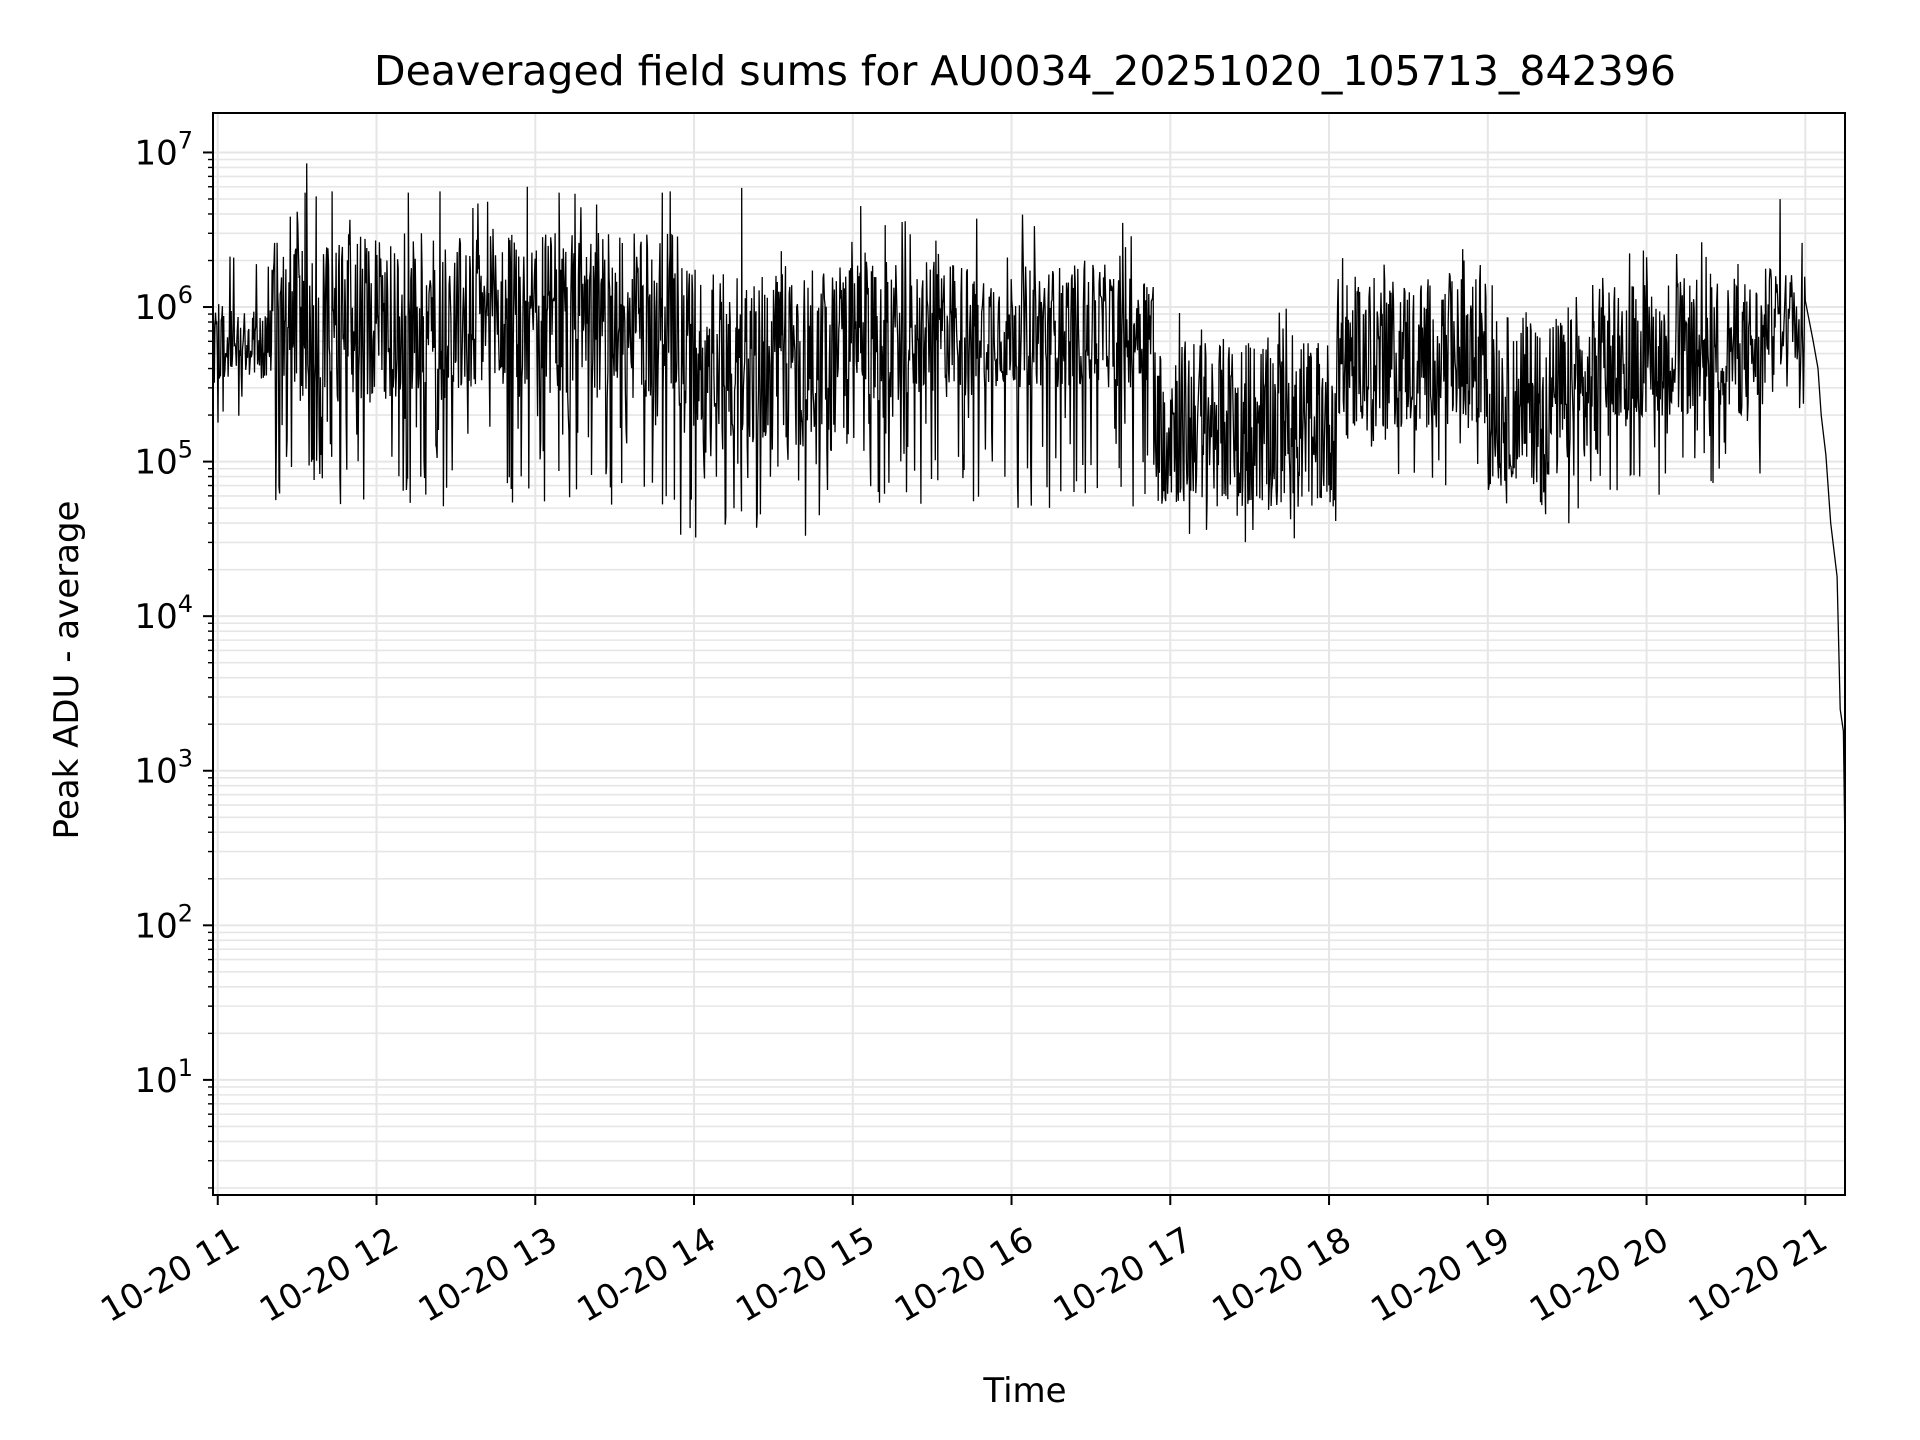 This screenshot has height=1440, width=1920. I want to click on y-tick-label: 10³, so click(163, 768).